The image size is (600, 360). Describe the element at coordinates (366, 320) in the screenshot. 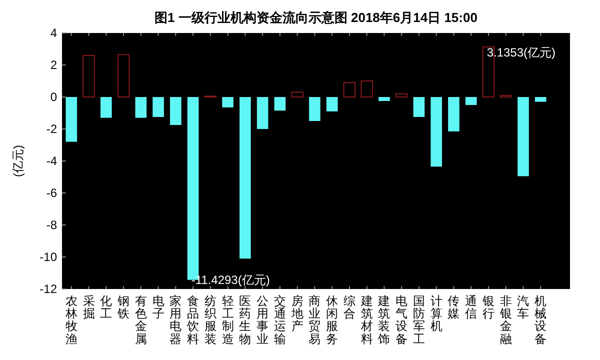

I see `x-tick-label: 建筑材料` at that location.